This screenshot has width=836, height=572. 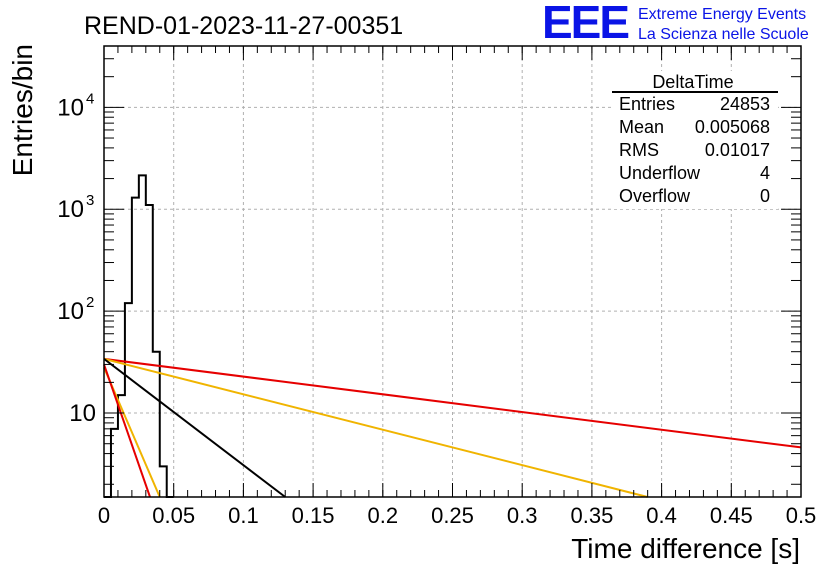 What do you see at coordinates (90, 302) in the screenshot?
I see `y-tick-exponent: 2` at bounding box center [90, 302].